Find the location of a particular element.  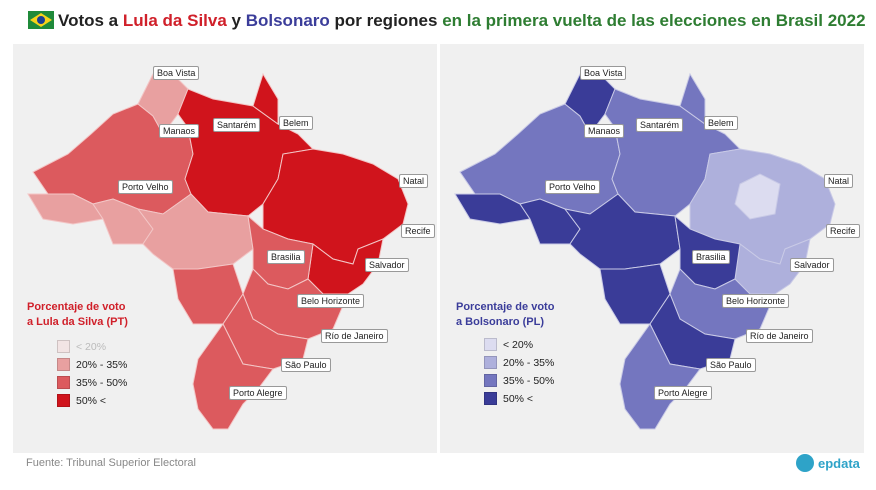

bolsonaro-legend-title-text: Porcentaje de voto a Bolsonaro (PL) is located at coordinates (505, 314).